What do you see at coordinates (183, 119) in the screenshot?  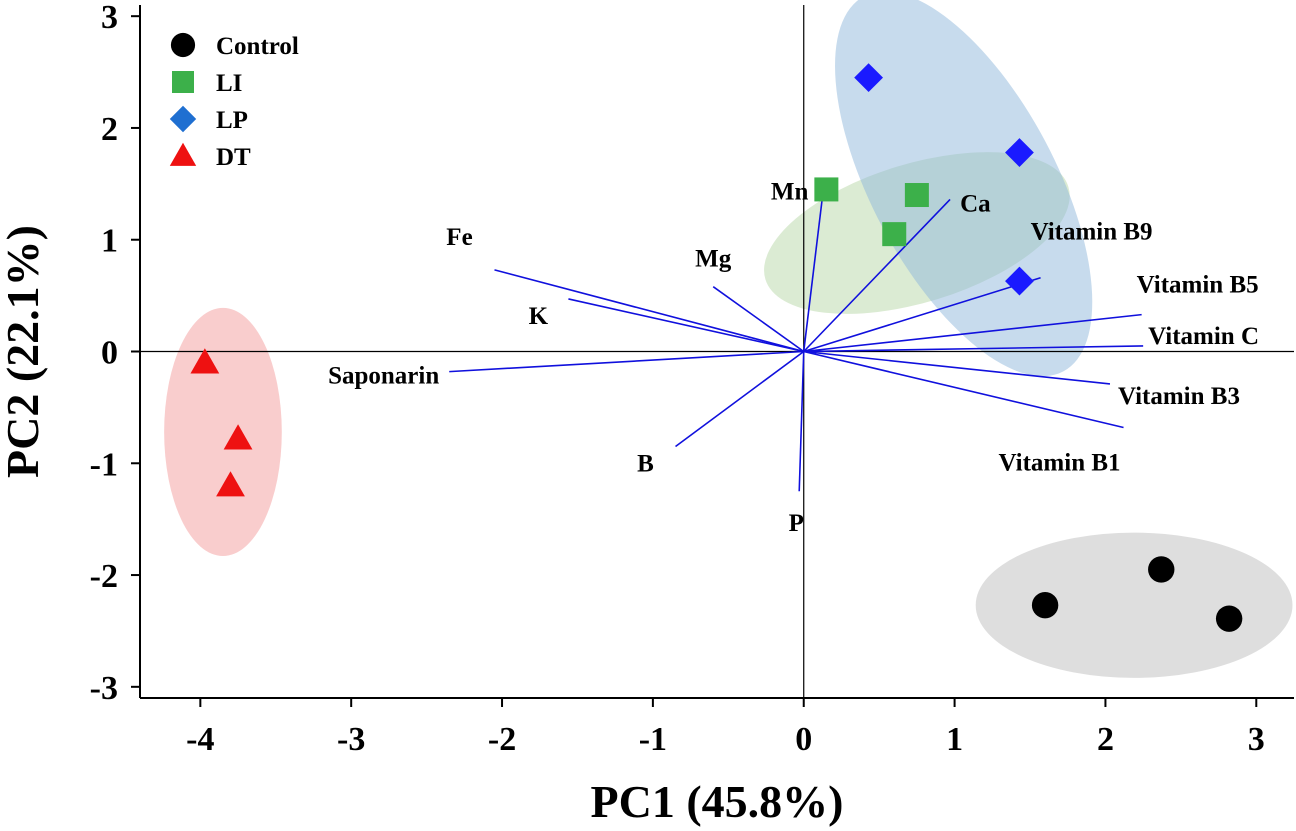 I see `legend-marker-lp` at bounding box center [183, 119].